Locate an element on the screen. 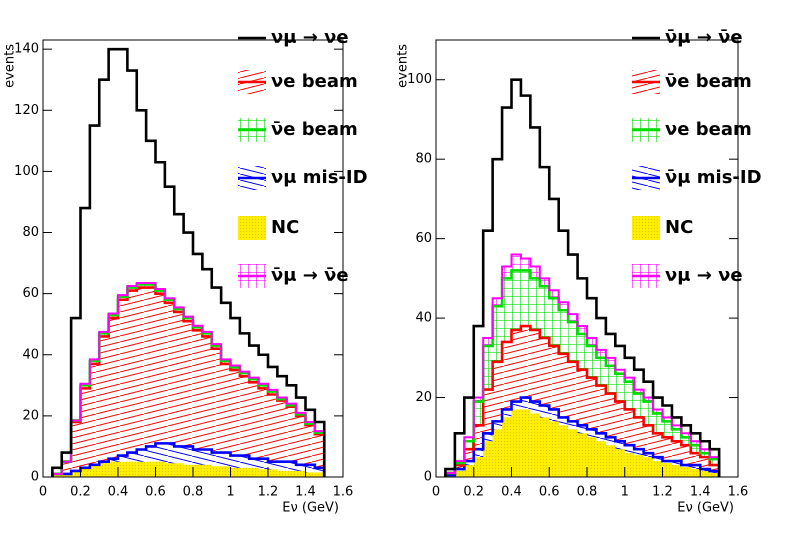  legend-label: νμ → νe is located at coordinates (704, 275).